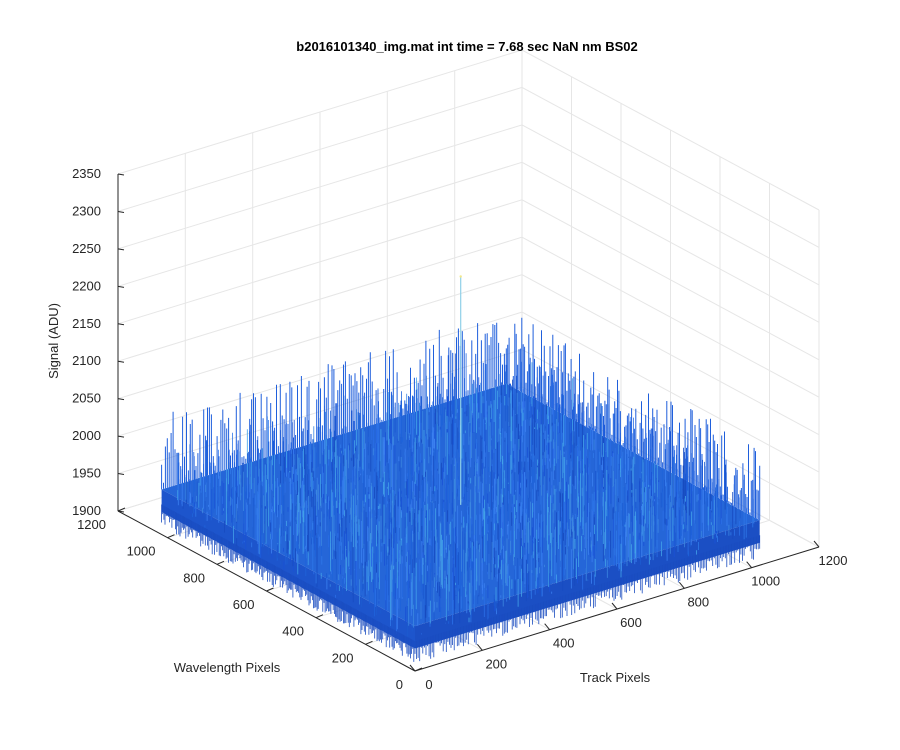 The width and height of the screenshot is (900, 750). I want to click on x-tick-labels: 0 200 400 600 800 1000 1200, so click(636, 622).